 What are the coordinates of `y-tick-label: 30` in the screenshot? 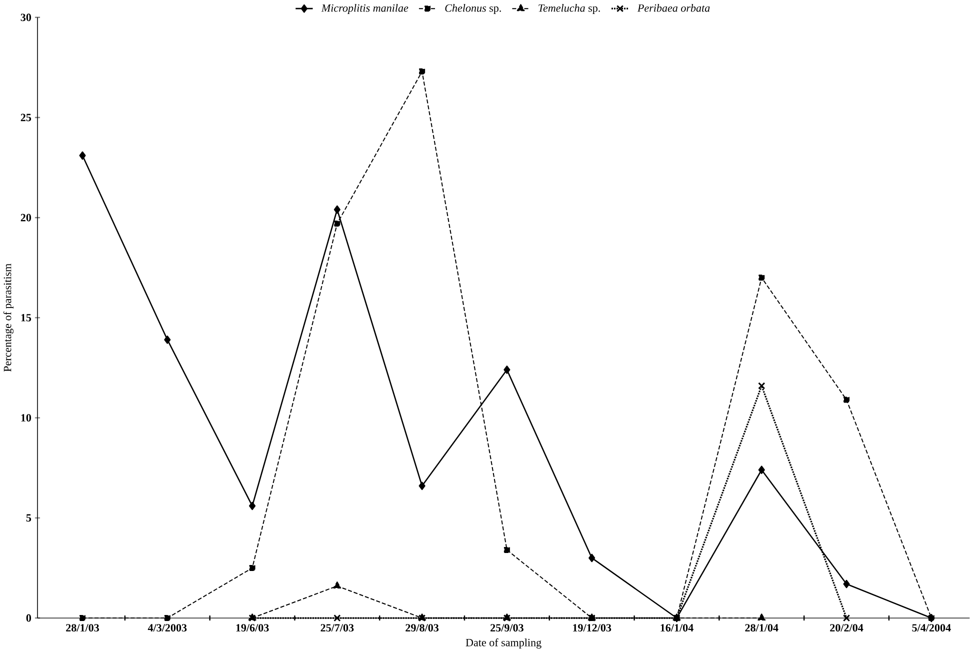 It's located at (26, 18).